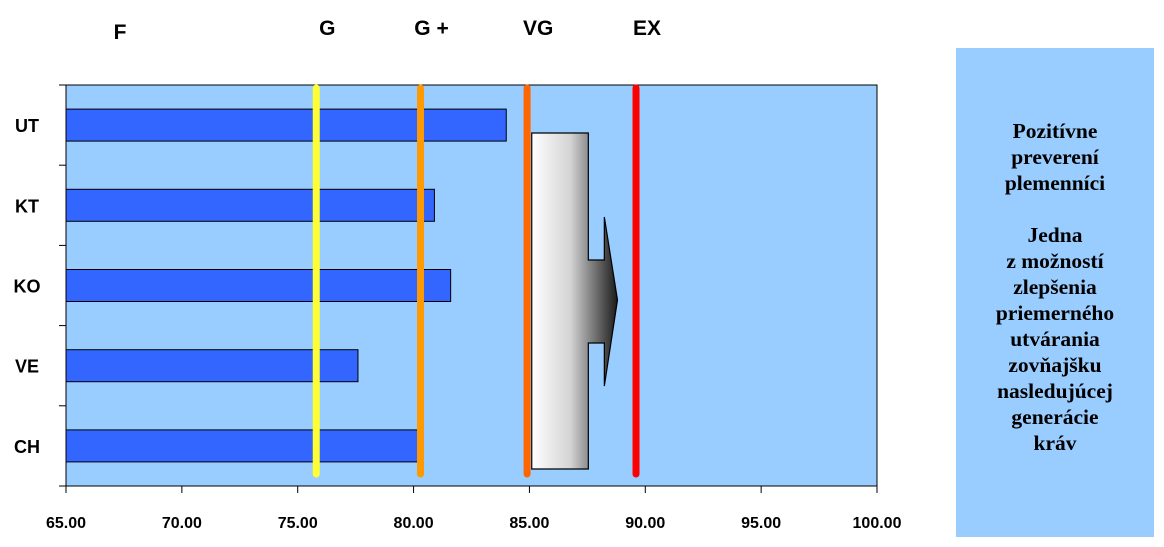 This screenshot has height=547, width=1164. What do you see at coordinates (66, 523) in the screenshot?
I see `x-tick-label: 65.00` at bounding box center [66, 523].